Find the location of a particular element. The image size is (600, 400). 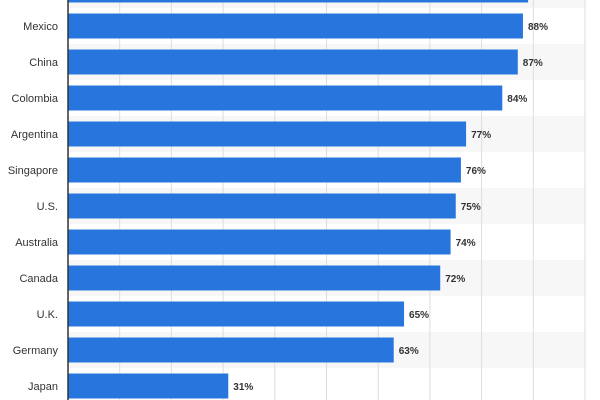

value-label: 75% is located at coordinates (471, 207).